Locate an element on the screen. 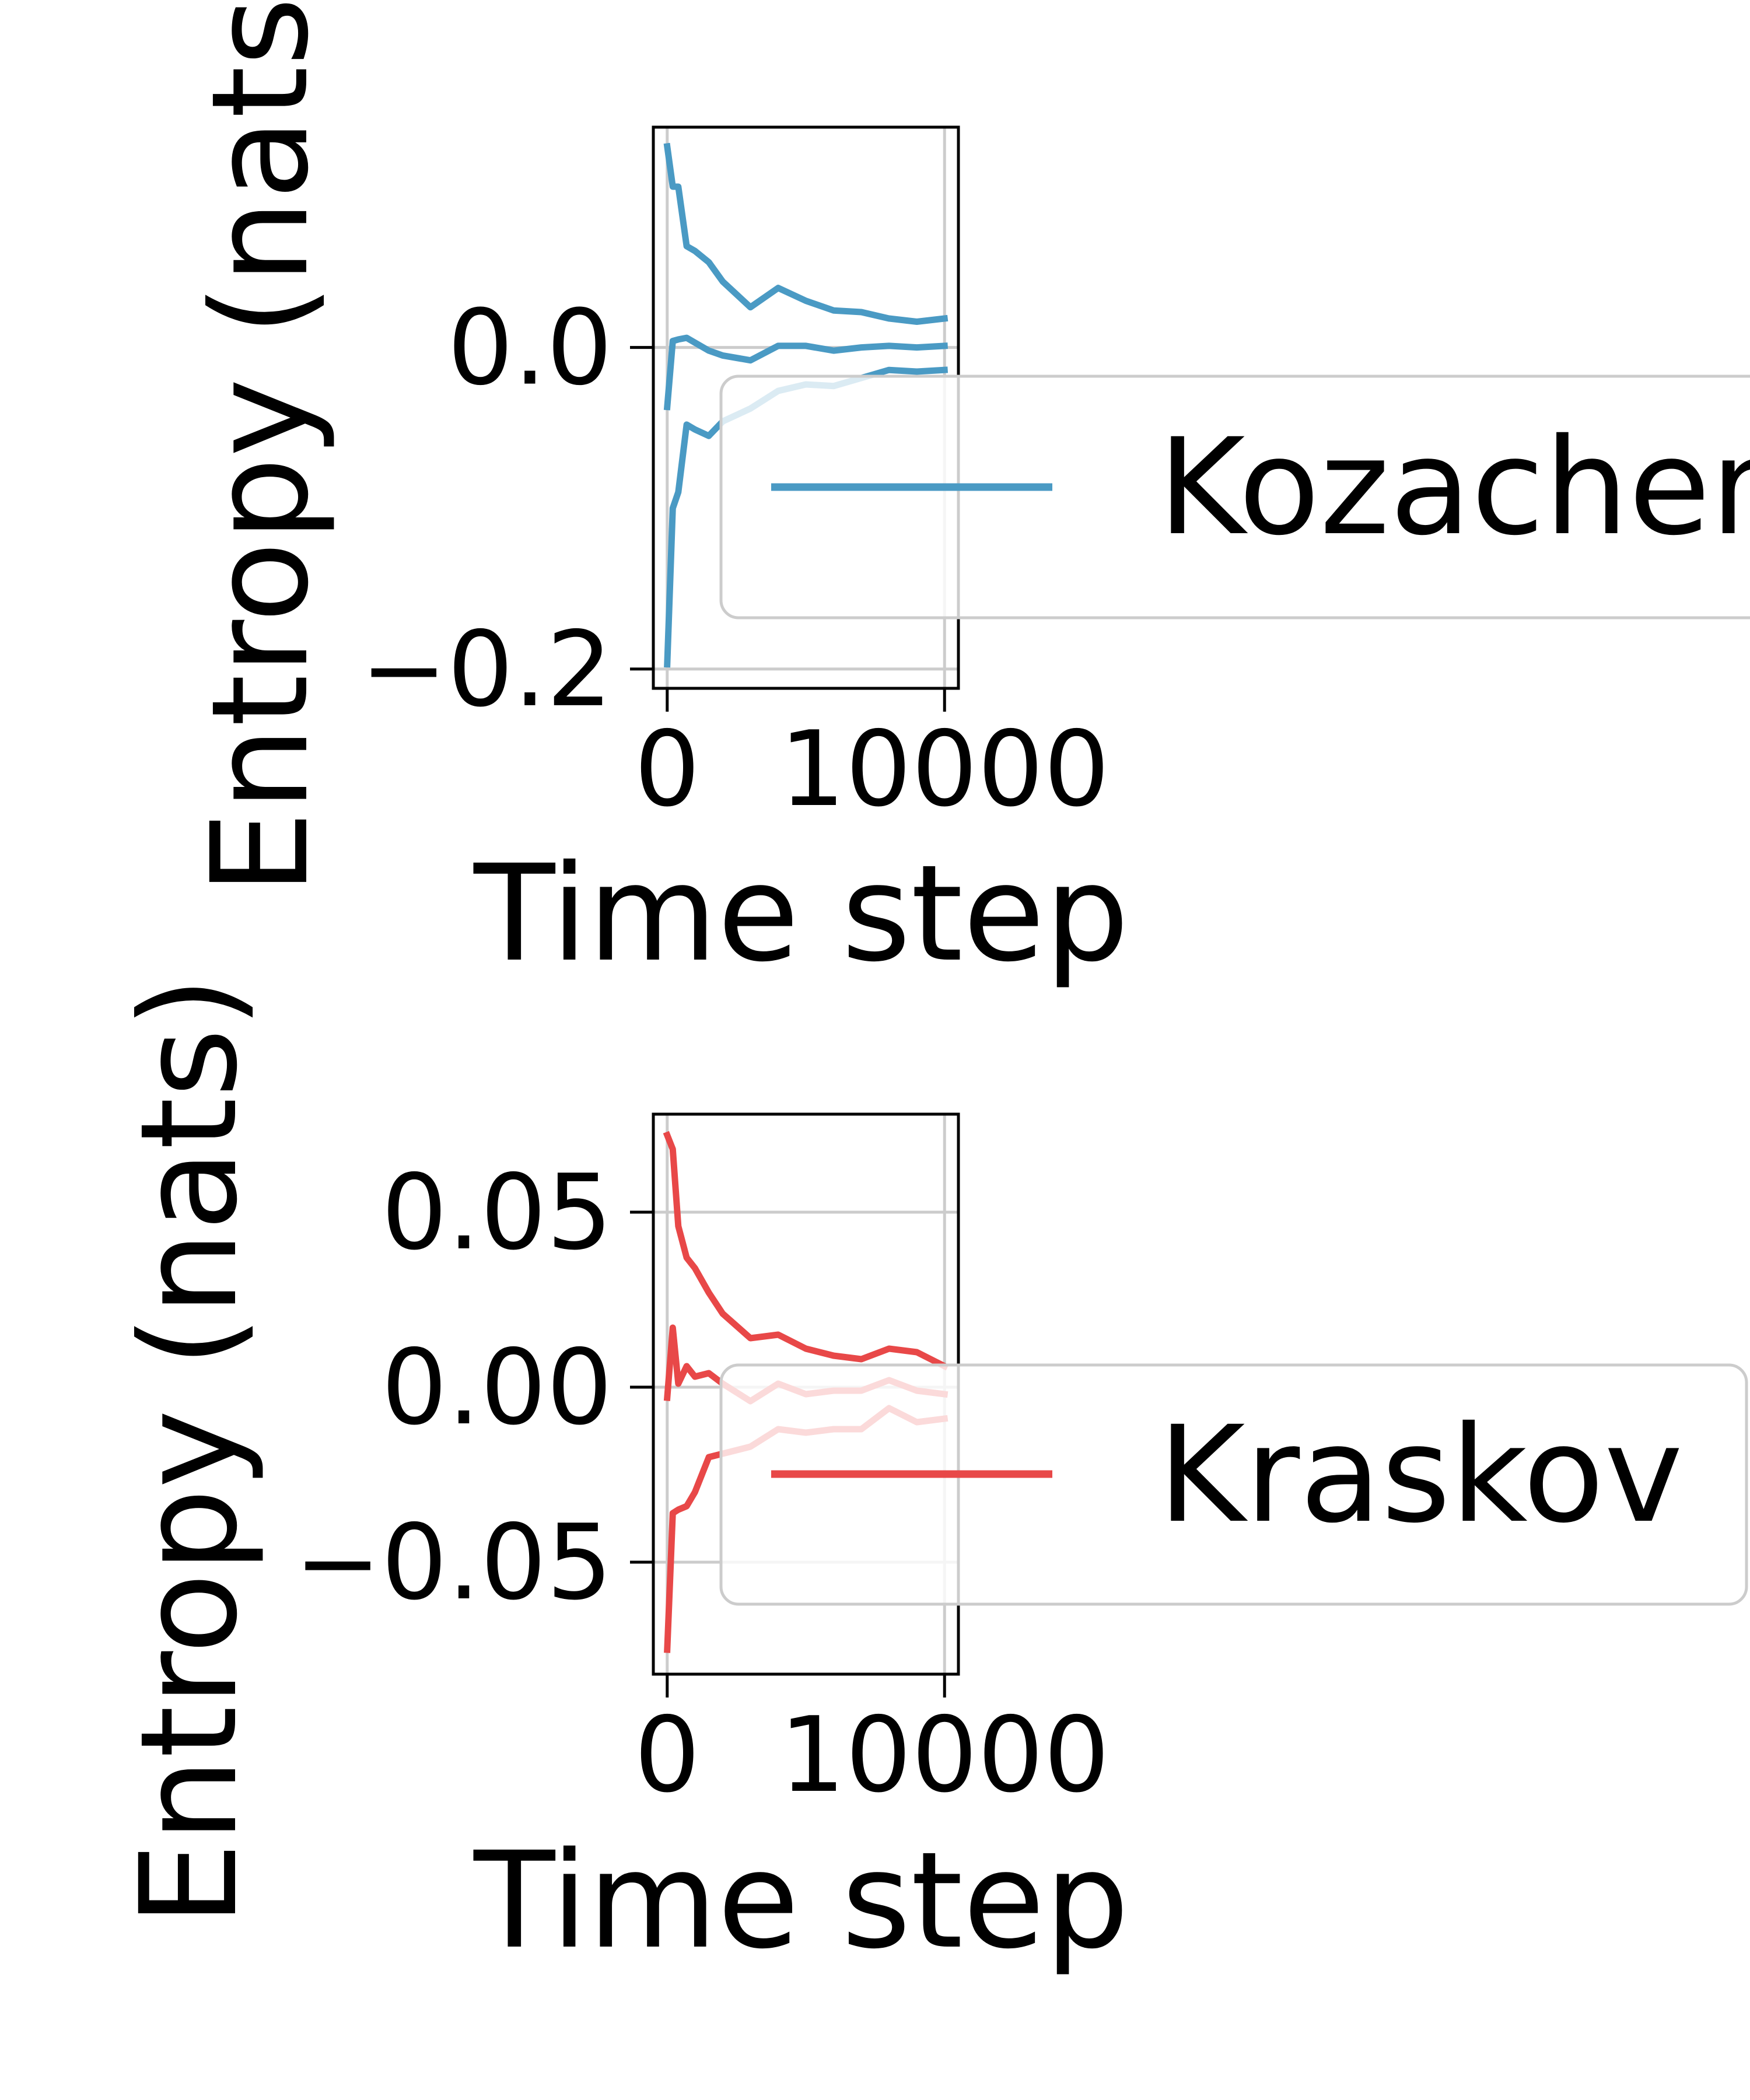  legend-label: Kozachenko is located at coordinates (1454, 487).